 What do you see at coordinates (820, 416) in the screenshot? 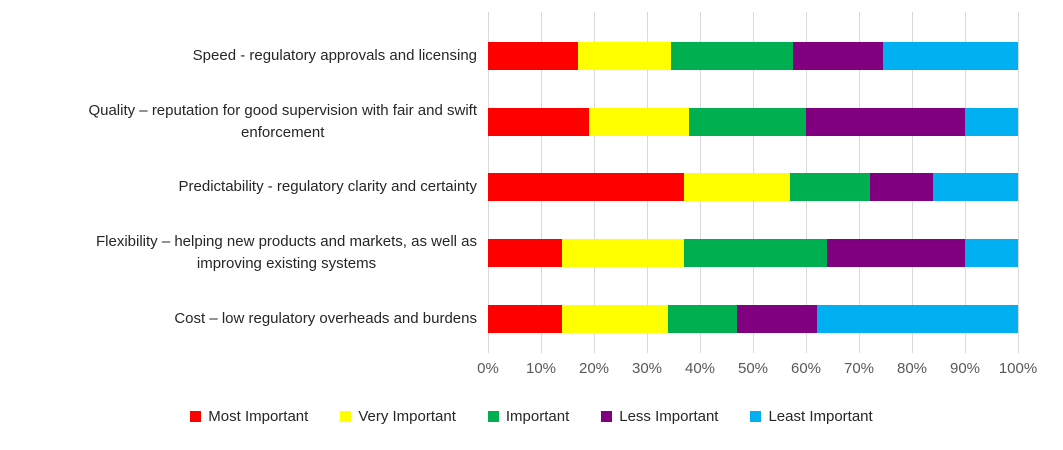
I see `legend-label: Least Important` at bounding box center [820, 416].